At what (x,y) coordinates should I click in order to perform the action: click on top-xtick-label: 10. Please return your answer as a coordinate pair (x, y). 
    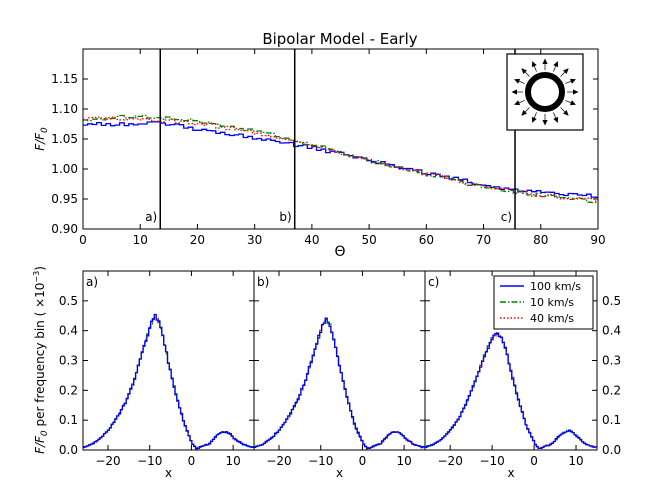
    Looking at the image, I should click on (140, 240).